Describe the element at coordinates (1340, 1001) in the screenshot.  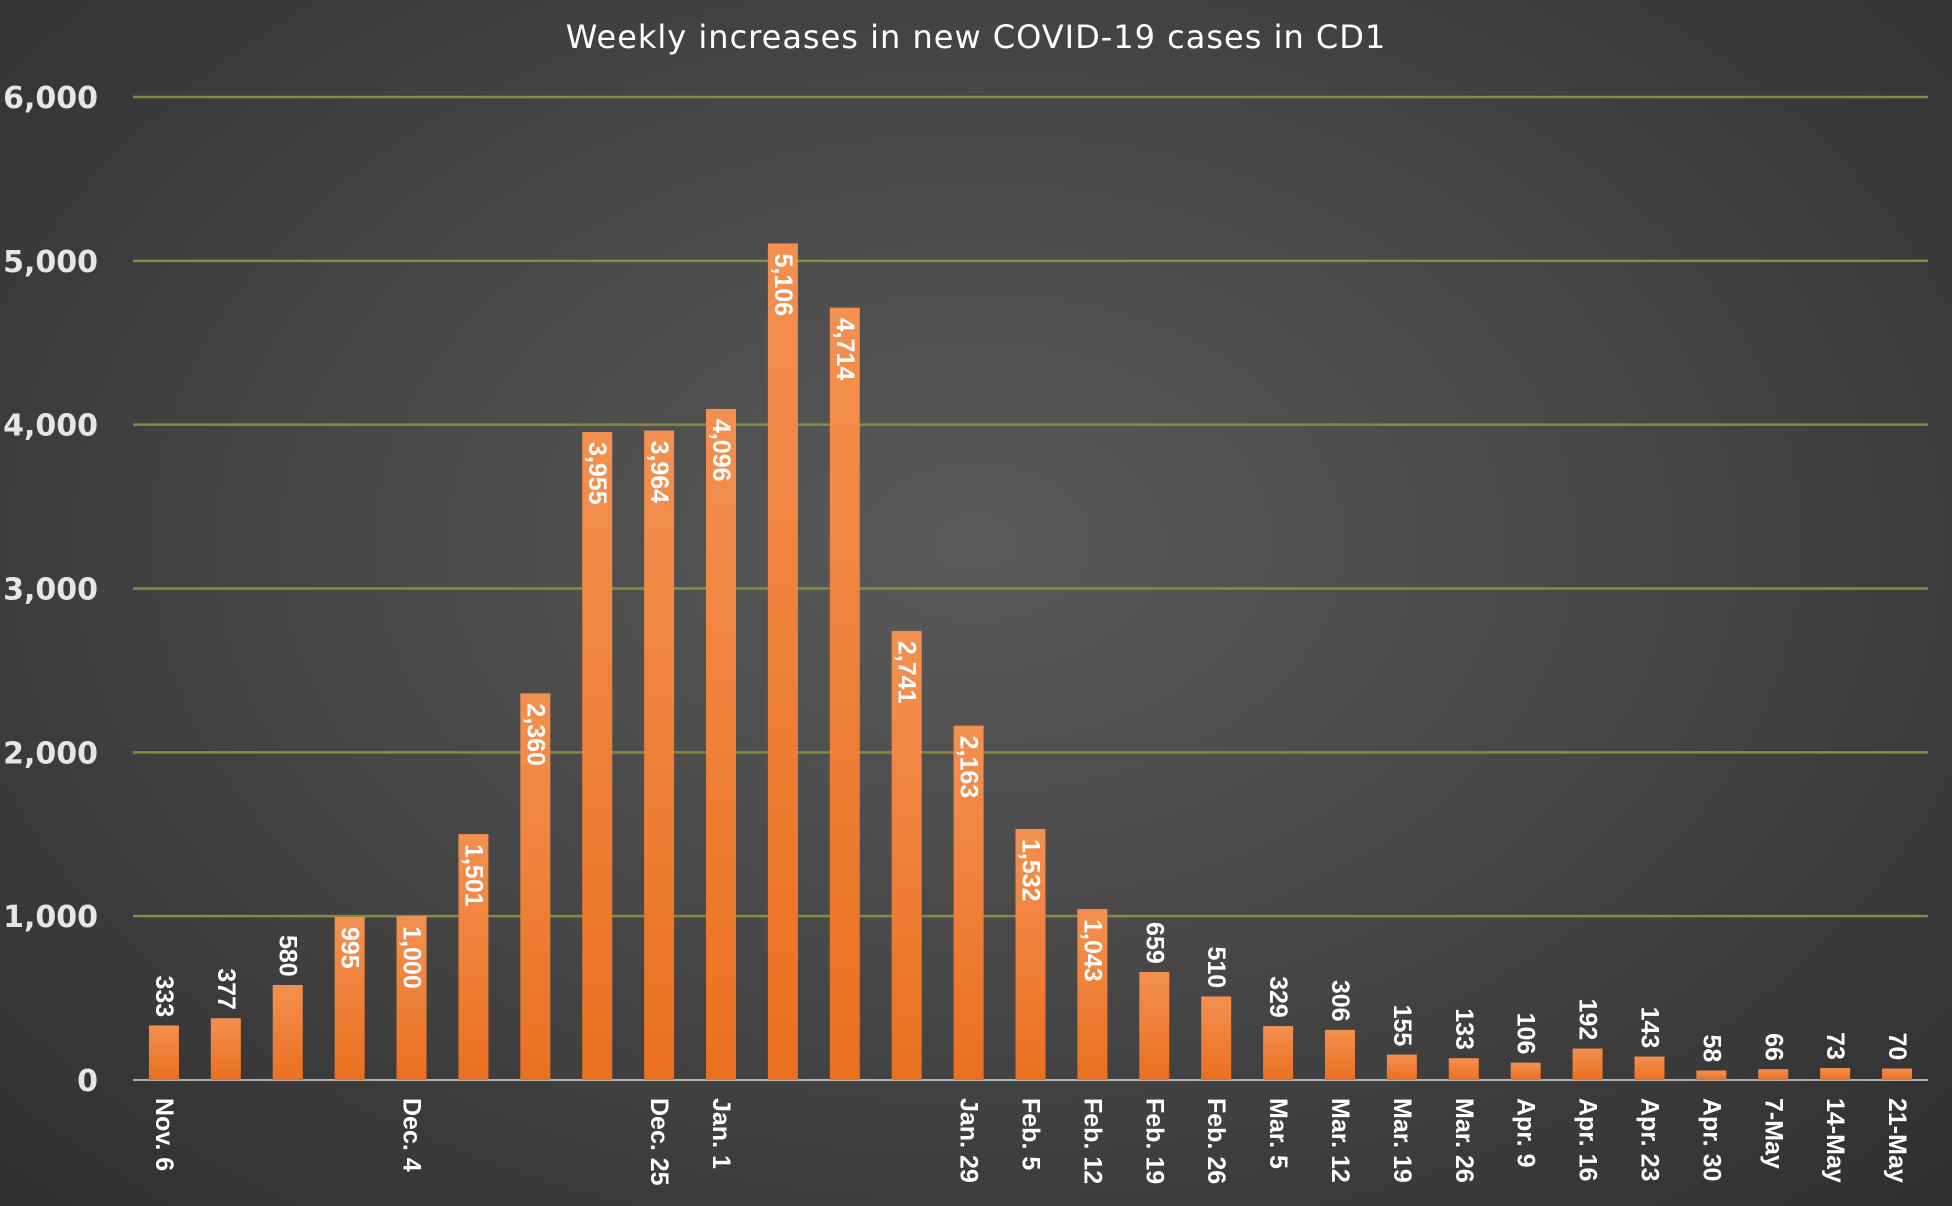
I see `data-label: 306` at that location.